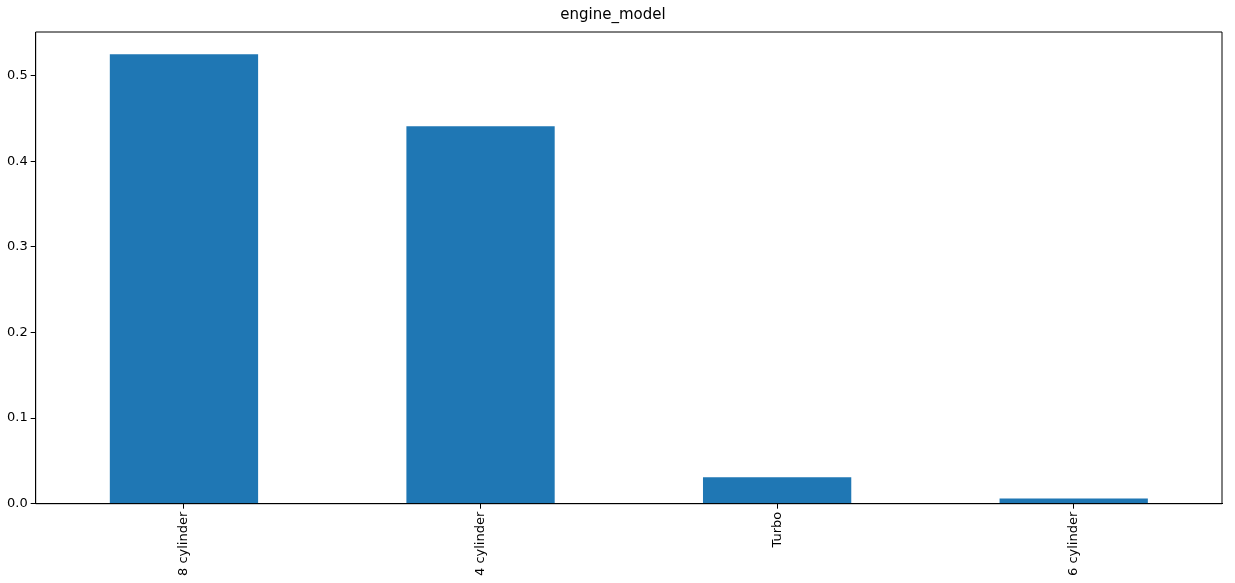 This screenshot has height=583, width=1235. I want to click on y-tick-label: 0.0, so click(17, 503).